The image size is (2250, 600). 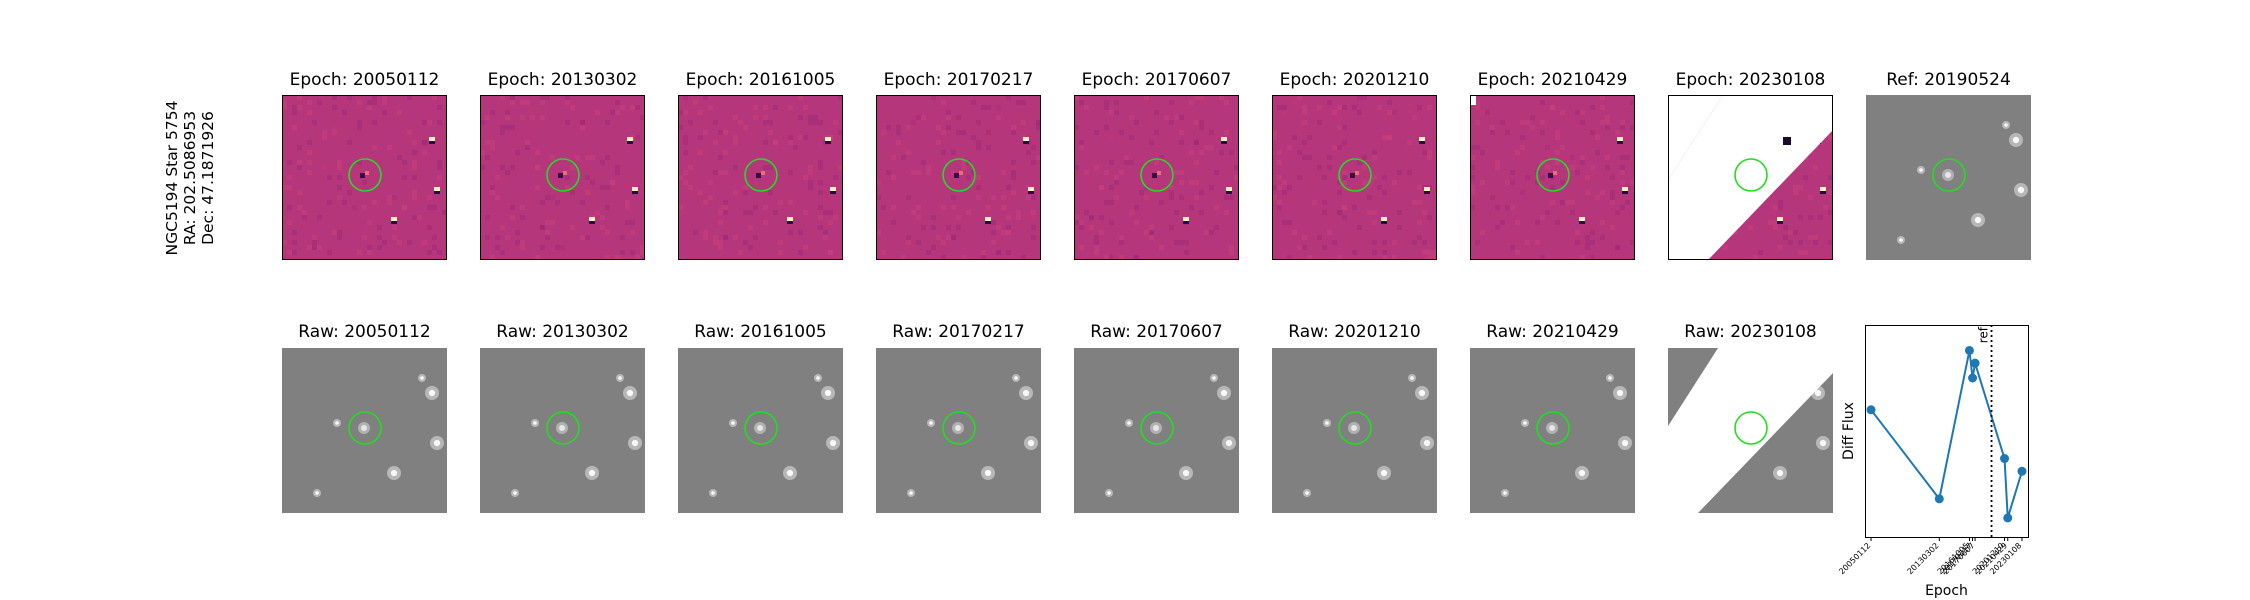 I want to click on diff-image-5-image, so click(x=1354, y=177).